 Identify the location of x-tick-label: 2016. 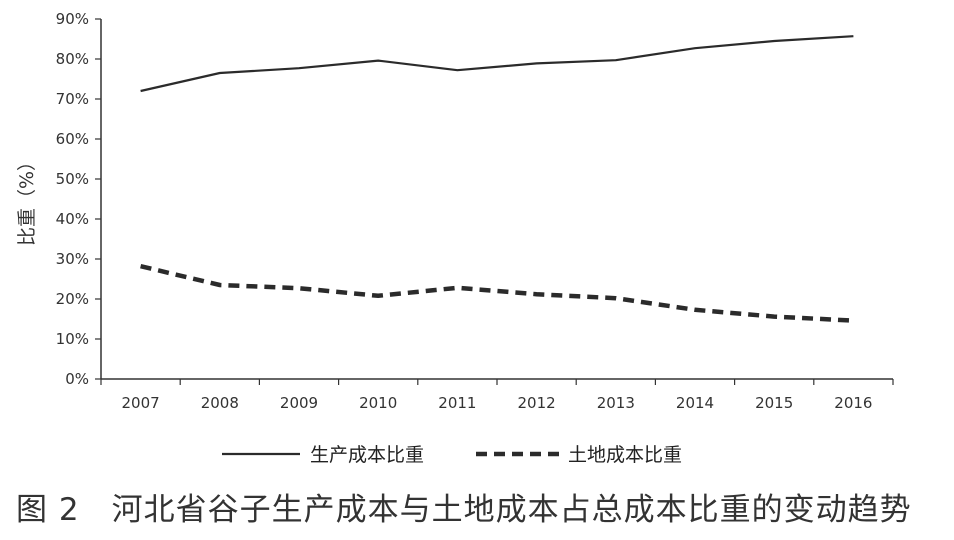
(853, 403).